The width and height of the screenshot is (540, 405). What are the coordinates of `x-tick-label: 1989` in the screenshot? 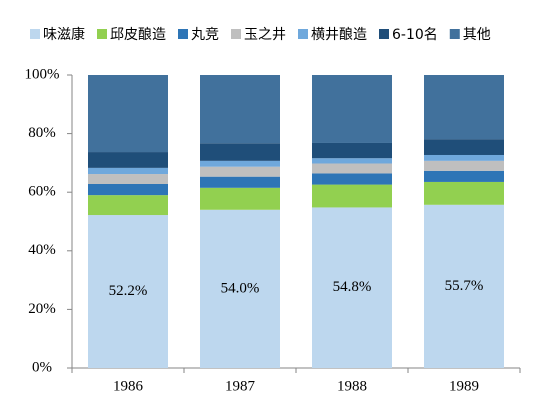 It's located at (464, 386).